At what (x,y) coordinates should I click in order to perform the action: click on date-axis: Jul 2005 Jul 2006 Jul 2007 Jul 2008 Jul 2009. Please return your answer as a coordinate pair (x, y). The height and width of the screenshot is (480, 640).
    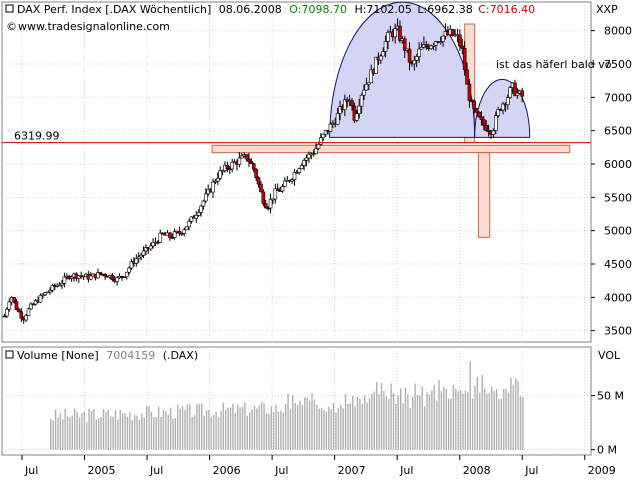
    Looking at the image, I should click on (318, 466).